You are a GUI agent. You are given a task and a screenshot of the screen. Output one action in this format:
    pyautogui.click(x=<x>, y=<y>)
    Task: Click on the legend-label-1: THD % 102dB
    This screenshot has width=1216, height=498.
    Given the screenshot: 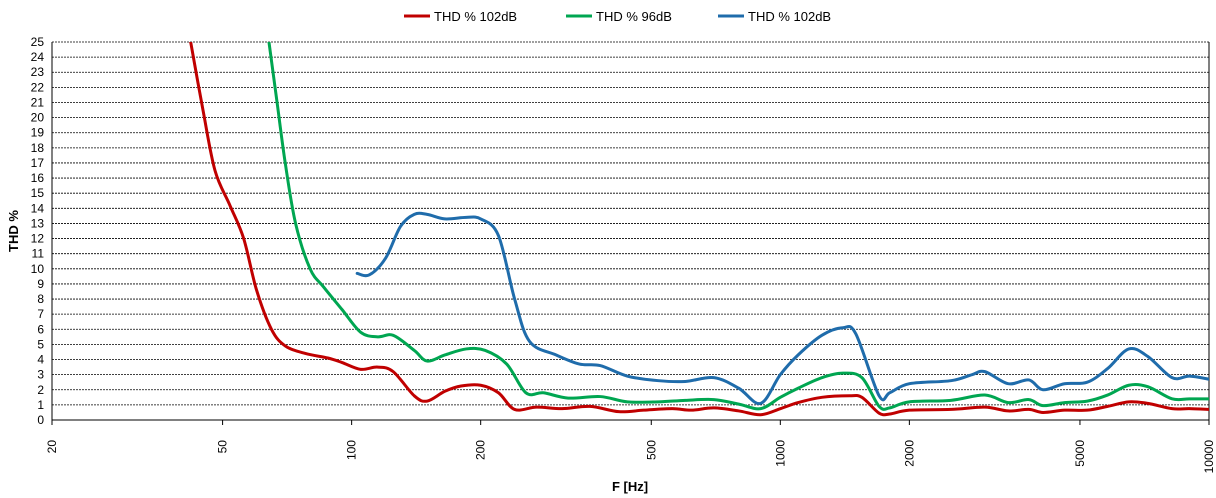 What is the action you would take?
    pyautogui.click(x=475, y=16)
    